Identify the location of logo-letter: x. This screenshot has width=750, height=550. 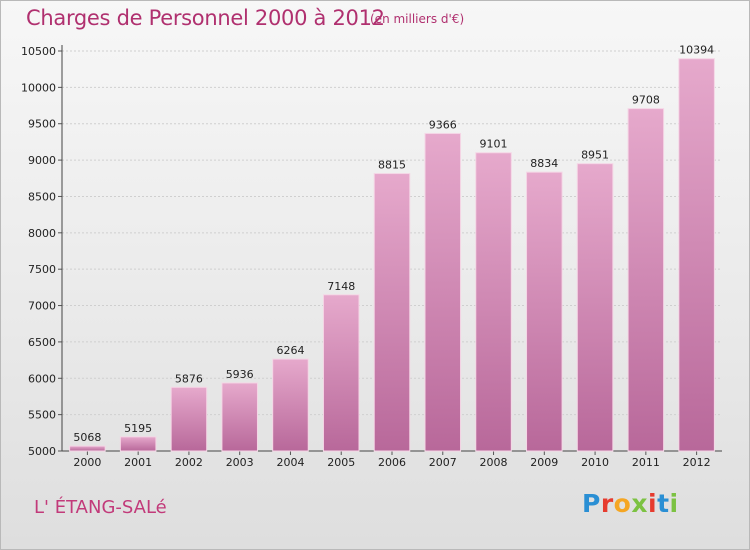
(639, 503).